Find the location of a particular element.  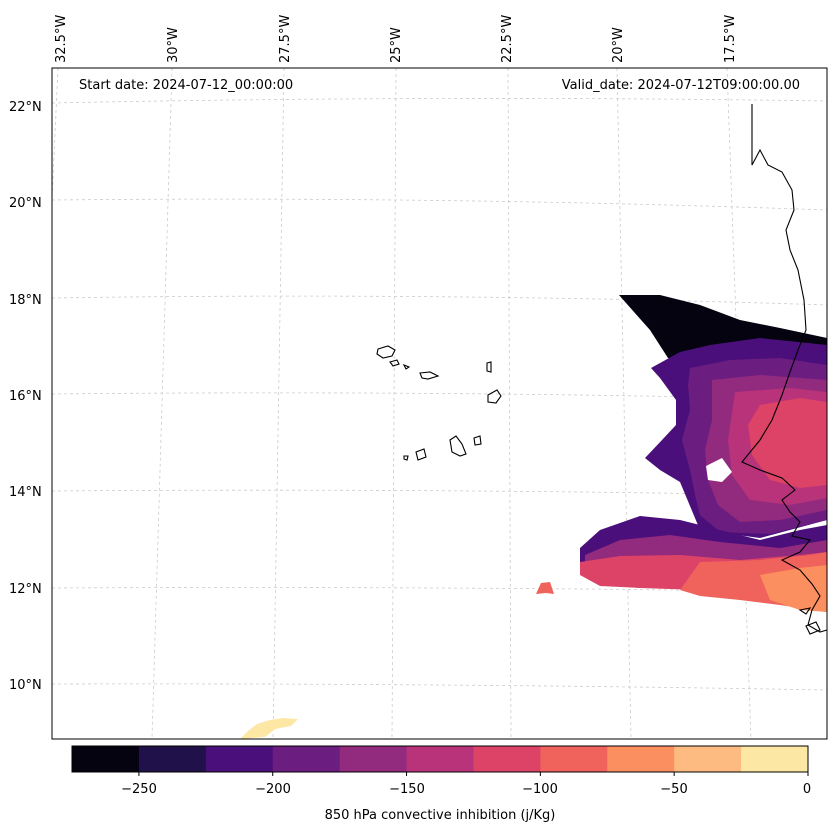

bijagos-islands is located at coordinates (809, 621).